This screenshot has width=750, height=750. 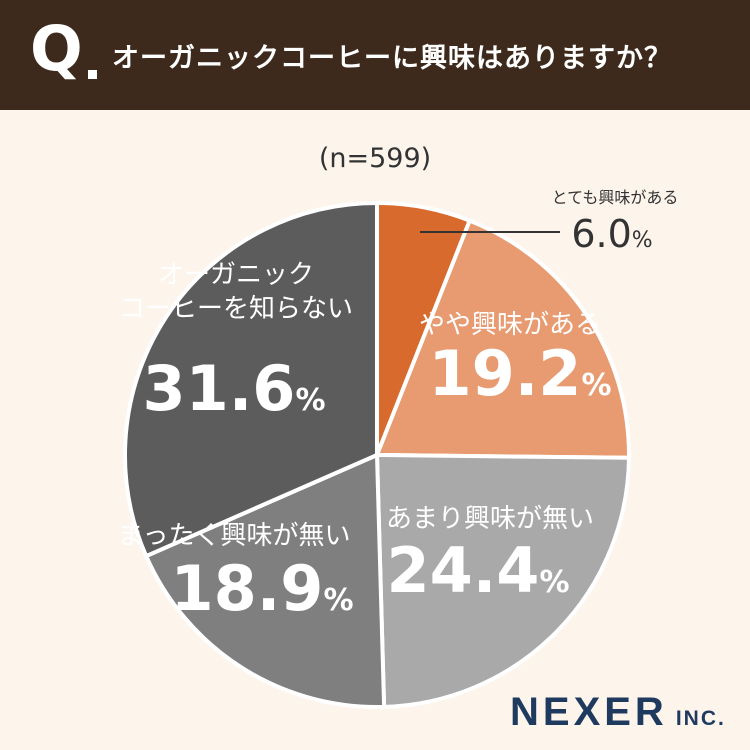 I want to click on slice-label: とても興味がある, so click(x=615, y=197).